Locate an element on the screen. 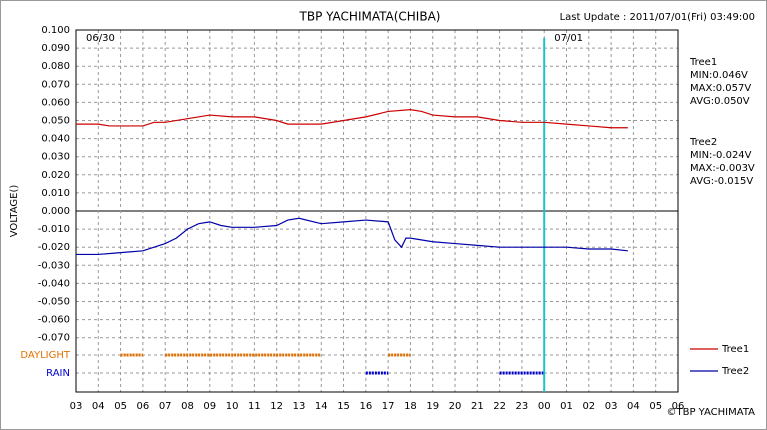 Image resolution: width=767 pixels, height=430 pixels. stats-line: AVG:0.050V is located at coordinates (720, 101).